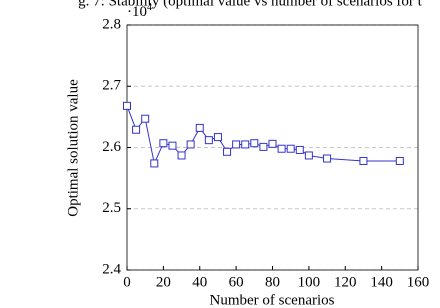  What do you see at coordinates (236, 282) in the screenshot?
I see `x-tick-label: 60` at bounding box center [236, 282].